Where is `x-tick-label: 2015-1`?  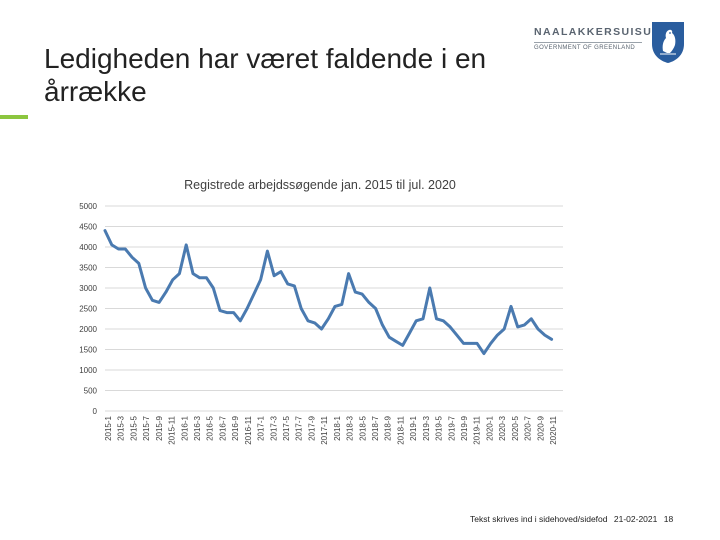
x-tick-label: 2015-1 is located at coordinates (108, 427).